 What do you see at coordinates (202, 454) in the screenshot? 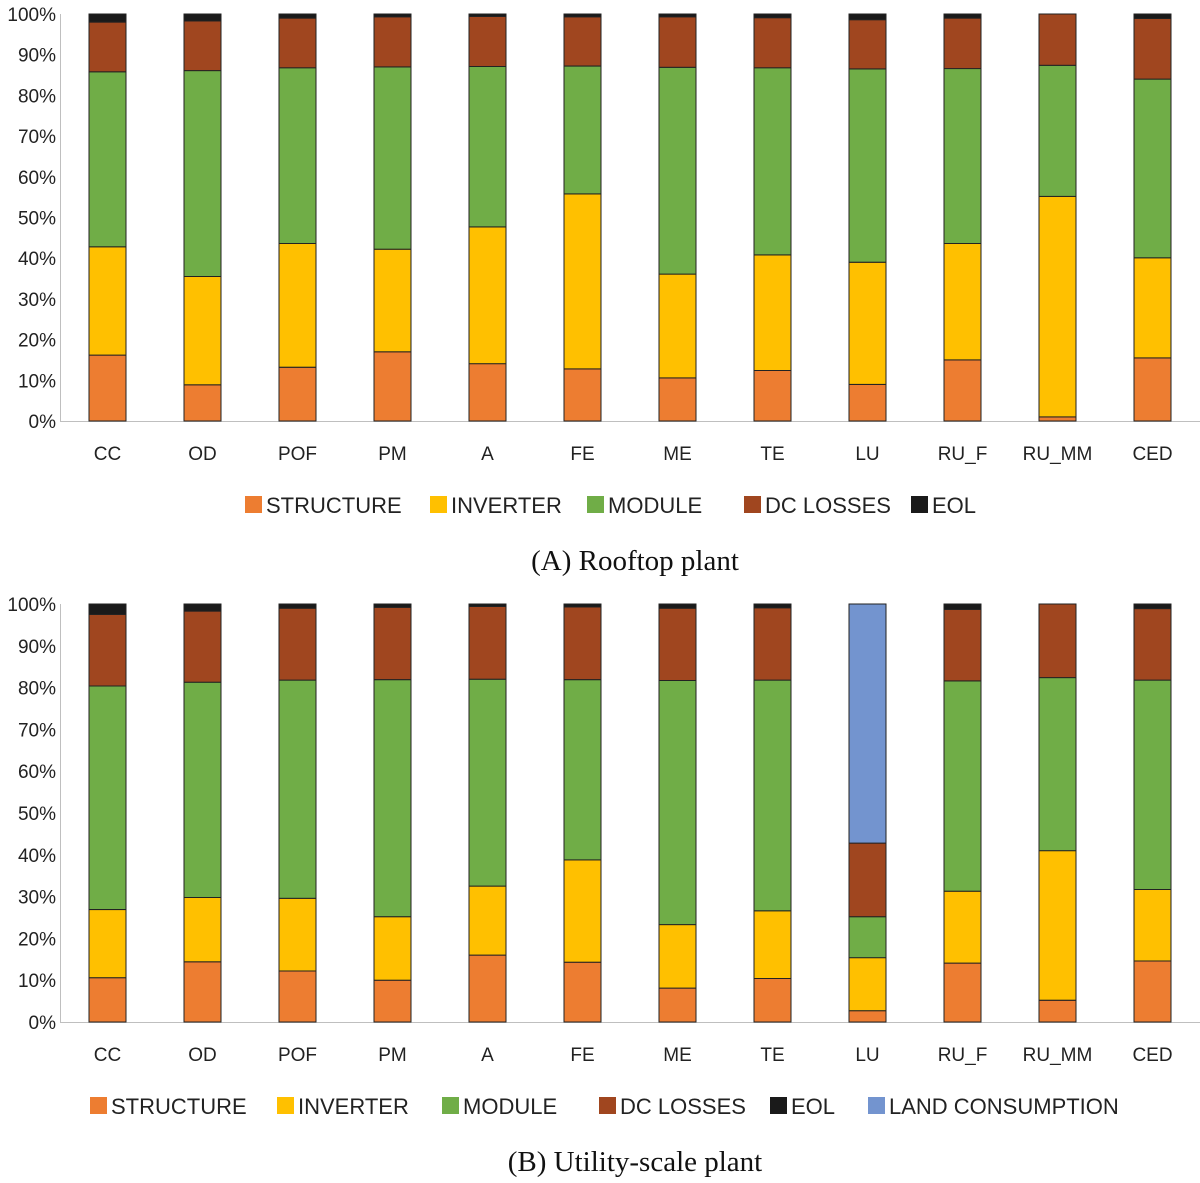
I see `x-category-label: OD` at bounding box center [202, 454].